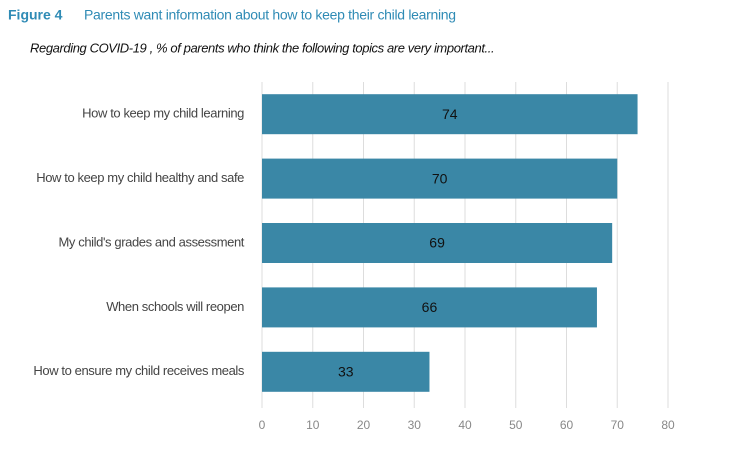 This screenshot has height=474, width=756. What do you see at coordinates (313, 425) in the screenshot?
I see `x-tick-label: 10` at bounding box center [313, 425].